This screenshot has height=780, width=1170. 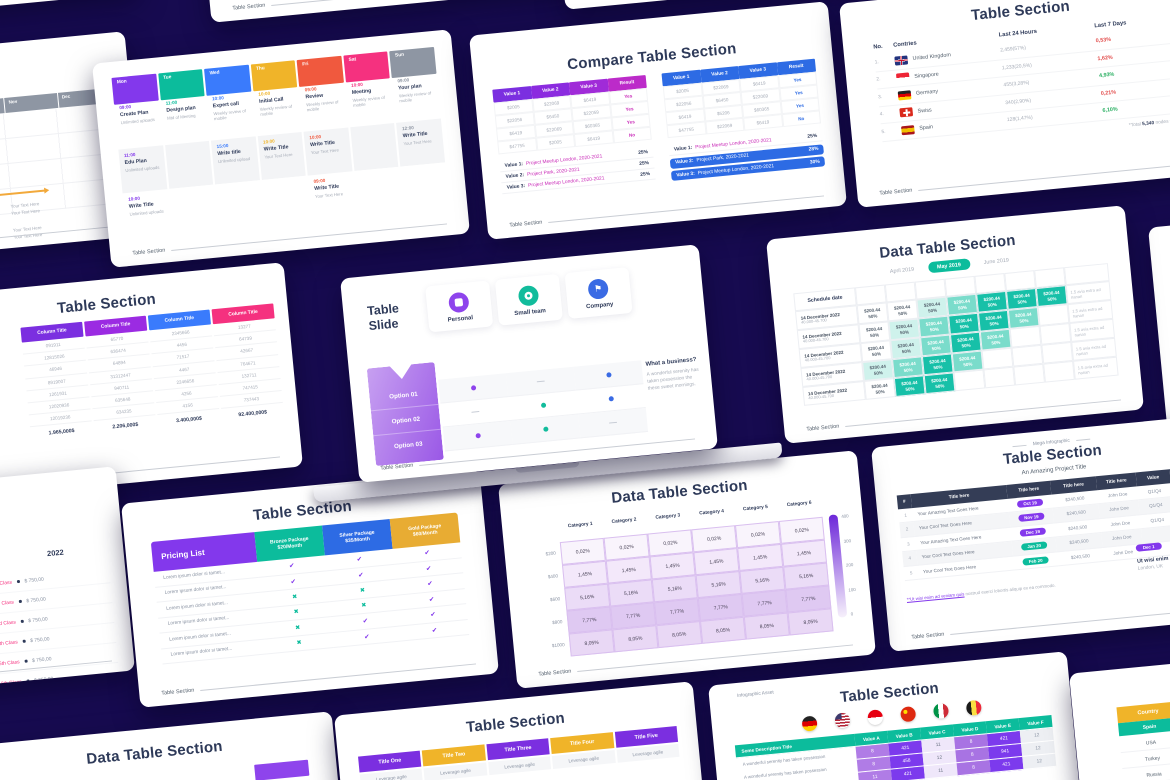 I want to click on table-cell: 09:00 Your plan Weekly review of mobile, so click(x=414, y=90).